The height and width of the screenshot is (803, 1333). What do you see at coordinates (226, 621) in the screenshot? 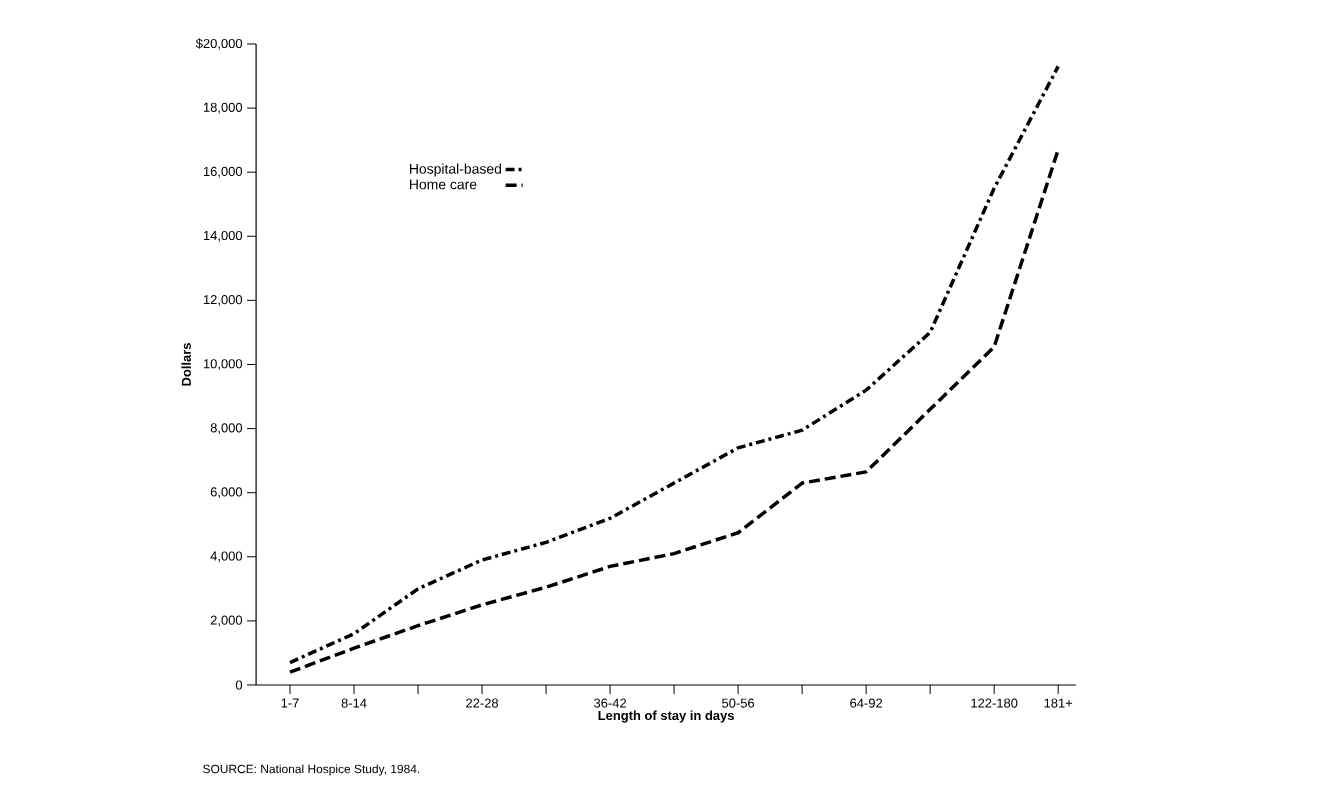
I see `y-tick-label: 2,000` at bounding box center [226, 621].